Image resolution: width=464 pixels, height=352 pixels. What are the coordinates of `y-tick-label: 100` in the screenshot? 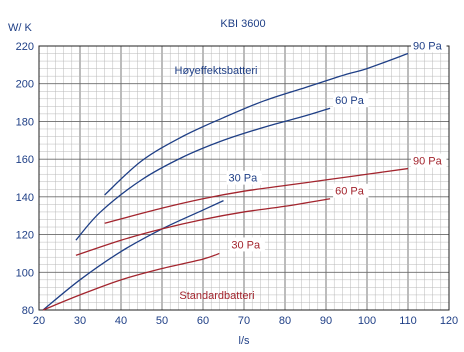 It's located at (25, 273).